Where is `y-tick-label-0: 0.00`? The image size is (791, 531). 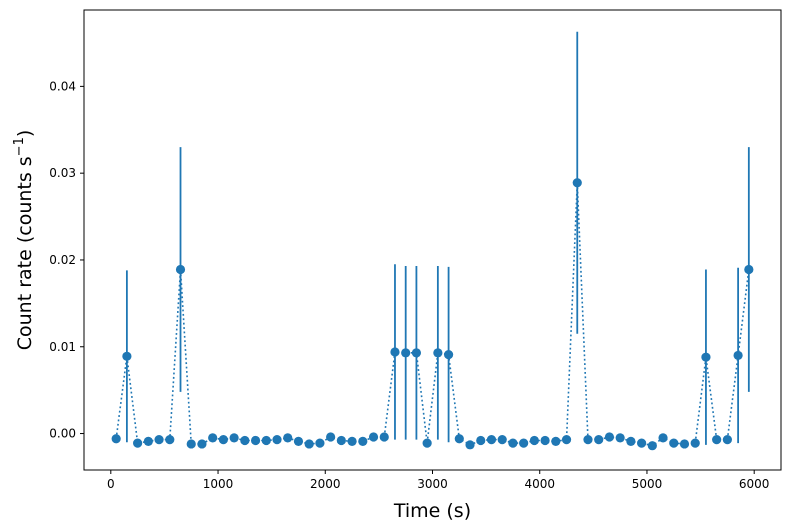 y-tick-label-0: 0.00 is located at coordinates (62, 434).